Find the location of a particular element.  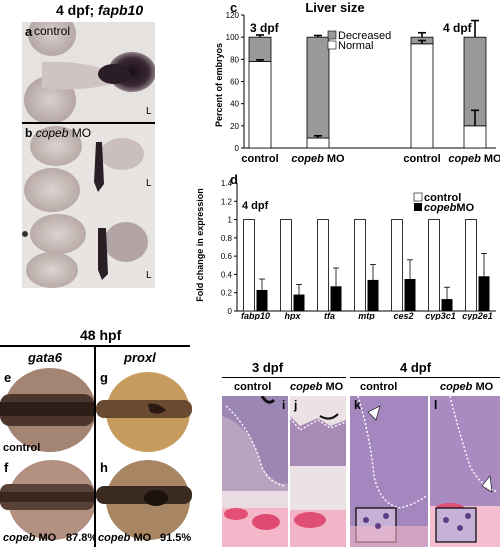

panel-e-gene: gata6 is located at coordinates (45, 357).